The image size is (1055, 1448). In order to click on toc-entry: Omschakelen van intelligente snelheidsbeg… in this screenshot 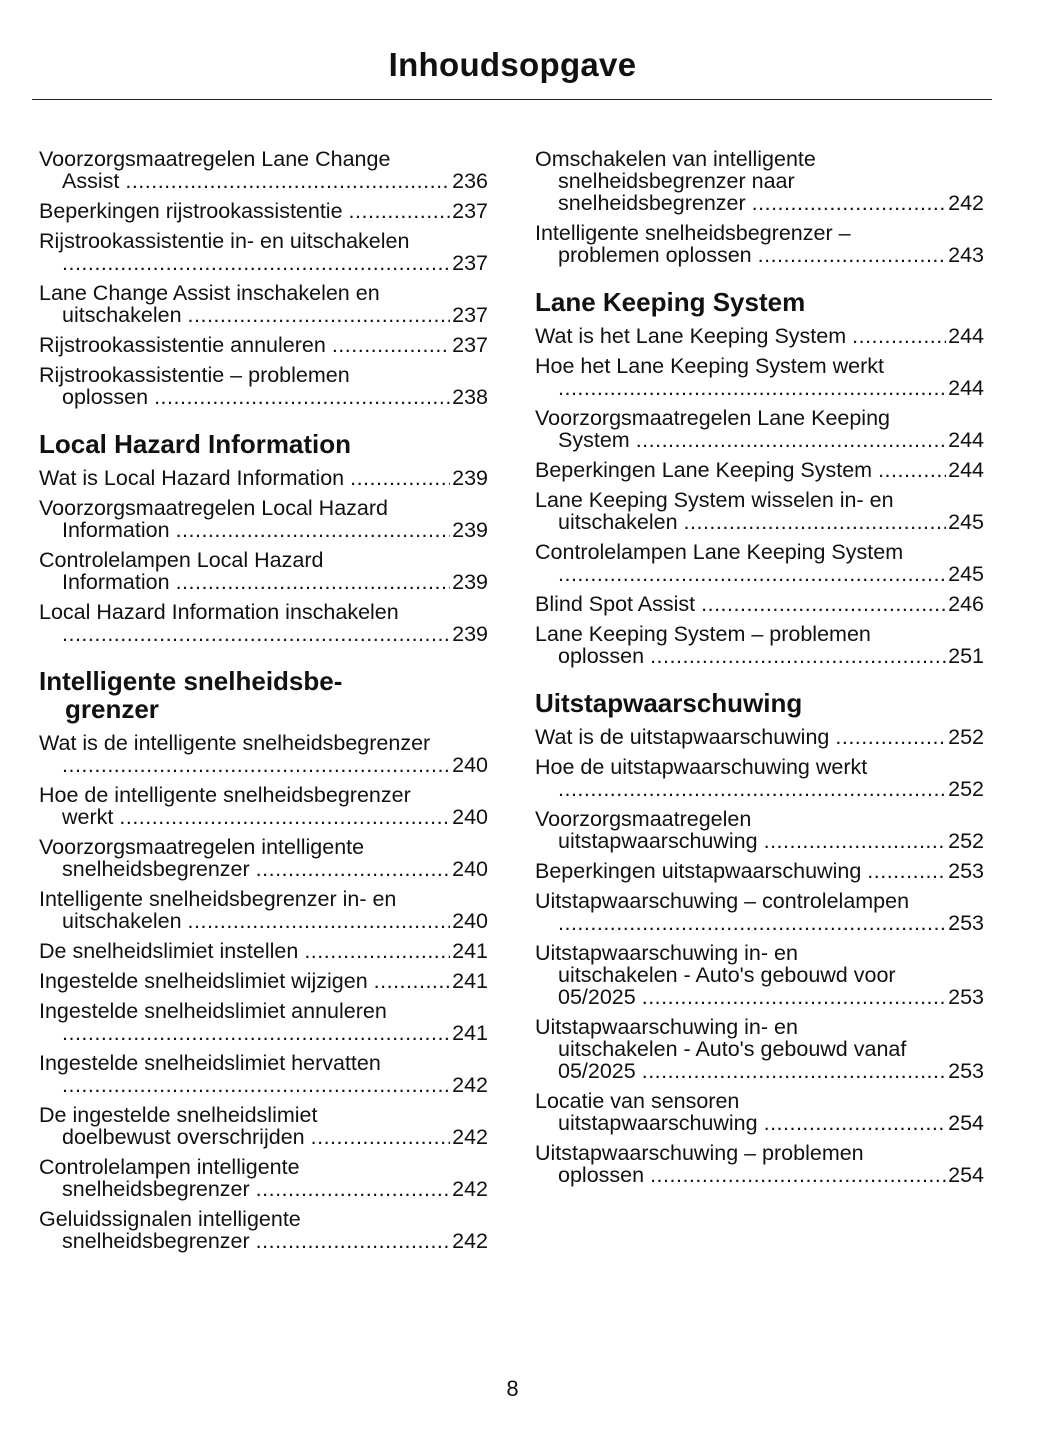, I will do `click(759, 181)`.